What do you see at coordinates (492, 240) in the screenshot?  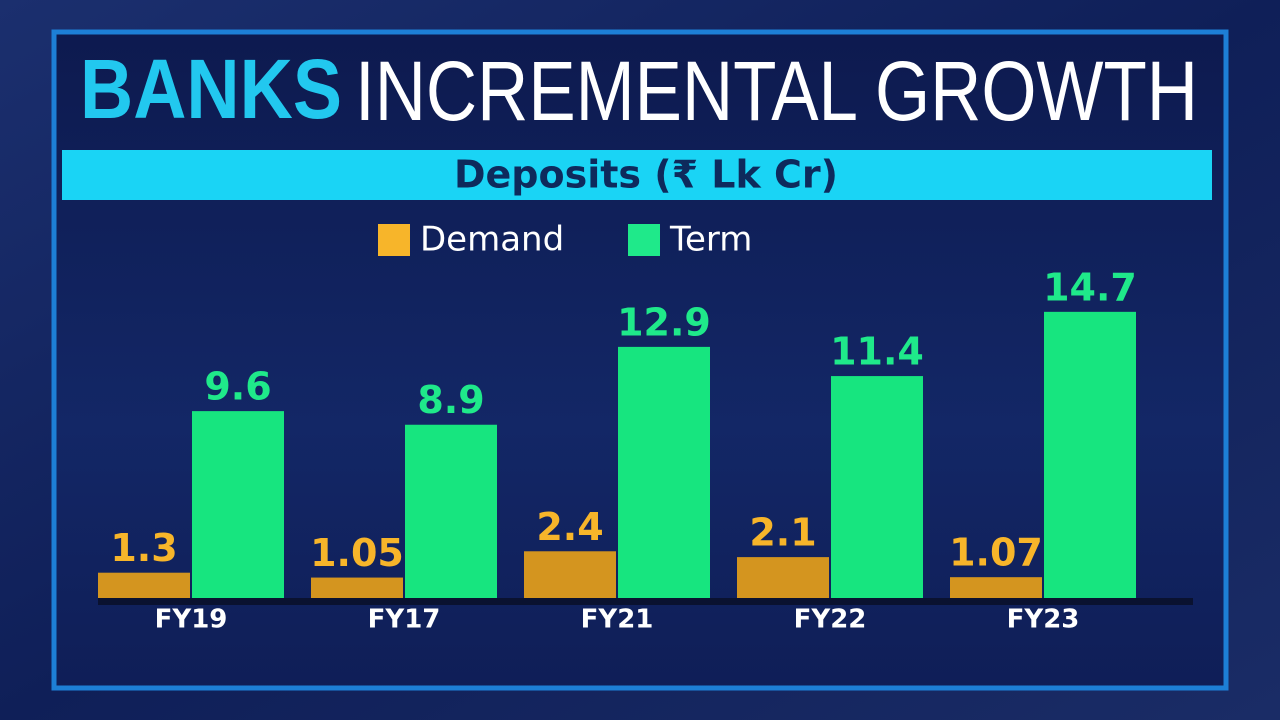 I see `legend-label: Demand` at bounding box center [492, 240].